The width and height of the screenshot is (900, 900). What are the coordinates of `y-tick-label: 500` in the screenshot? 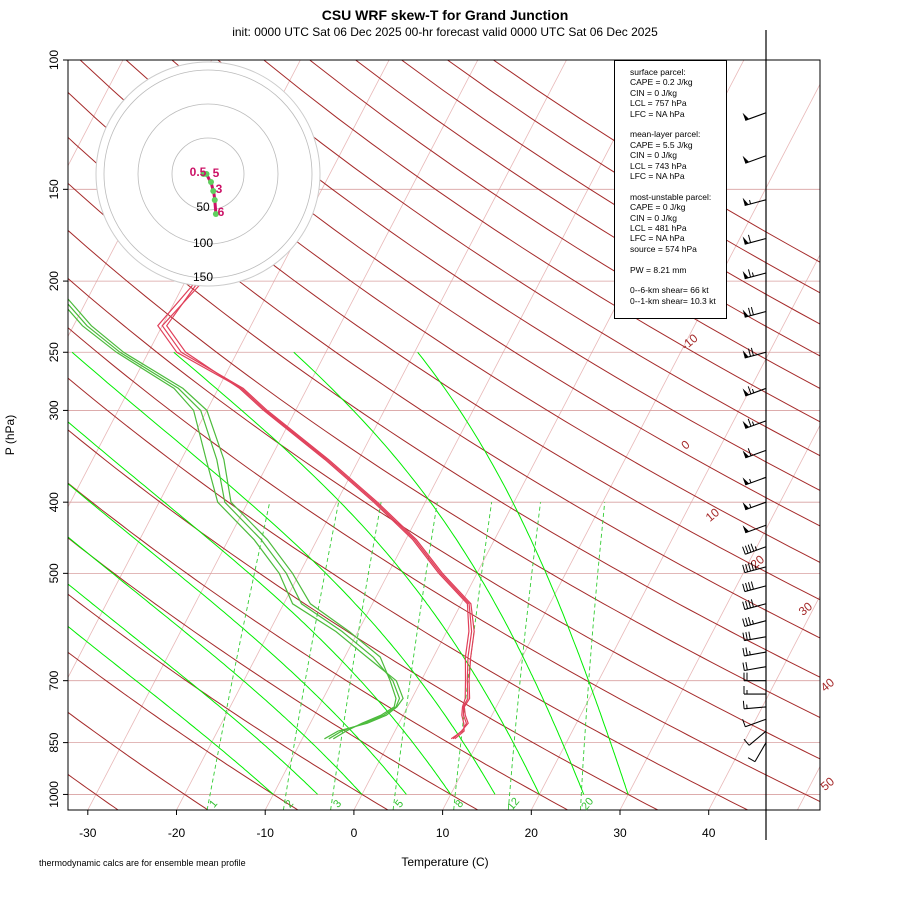 It's located at (54, 573).